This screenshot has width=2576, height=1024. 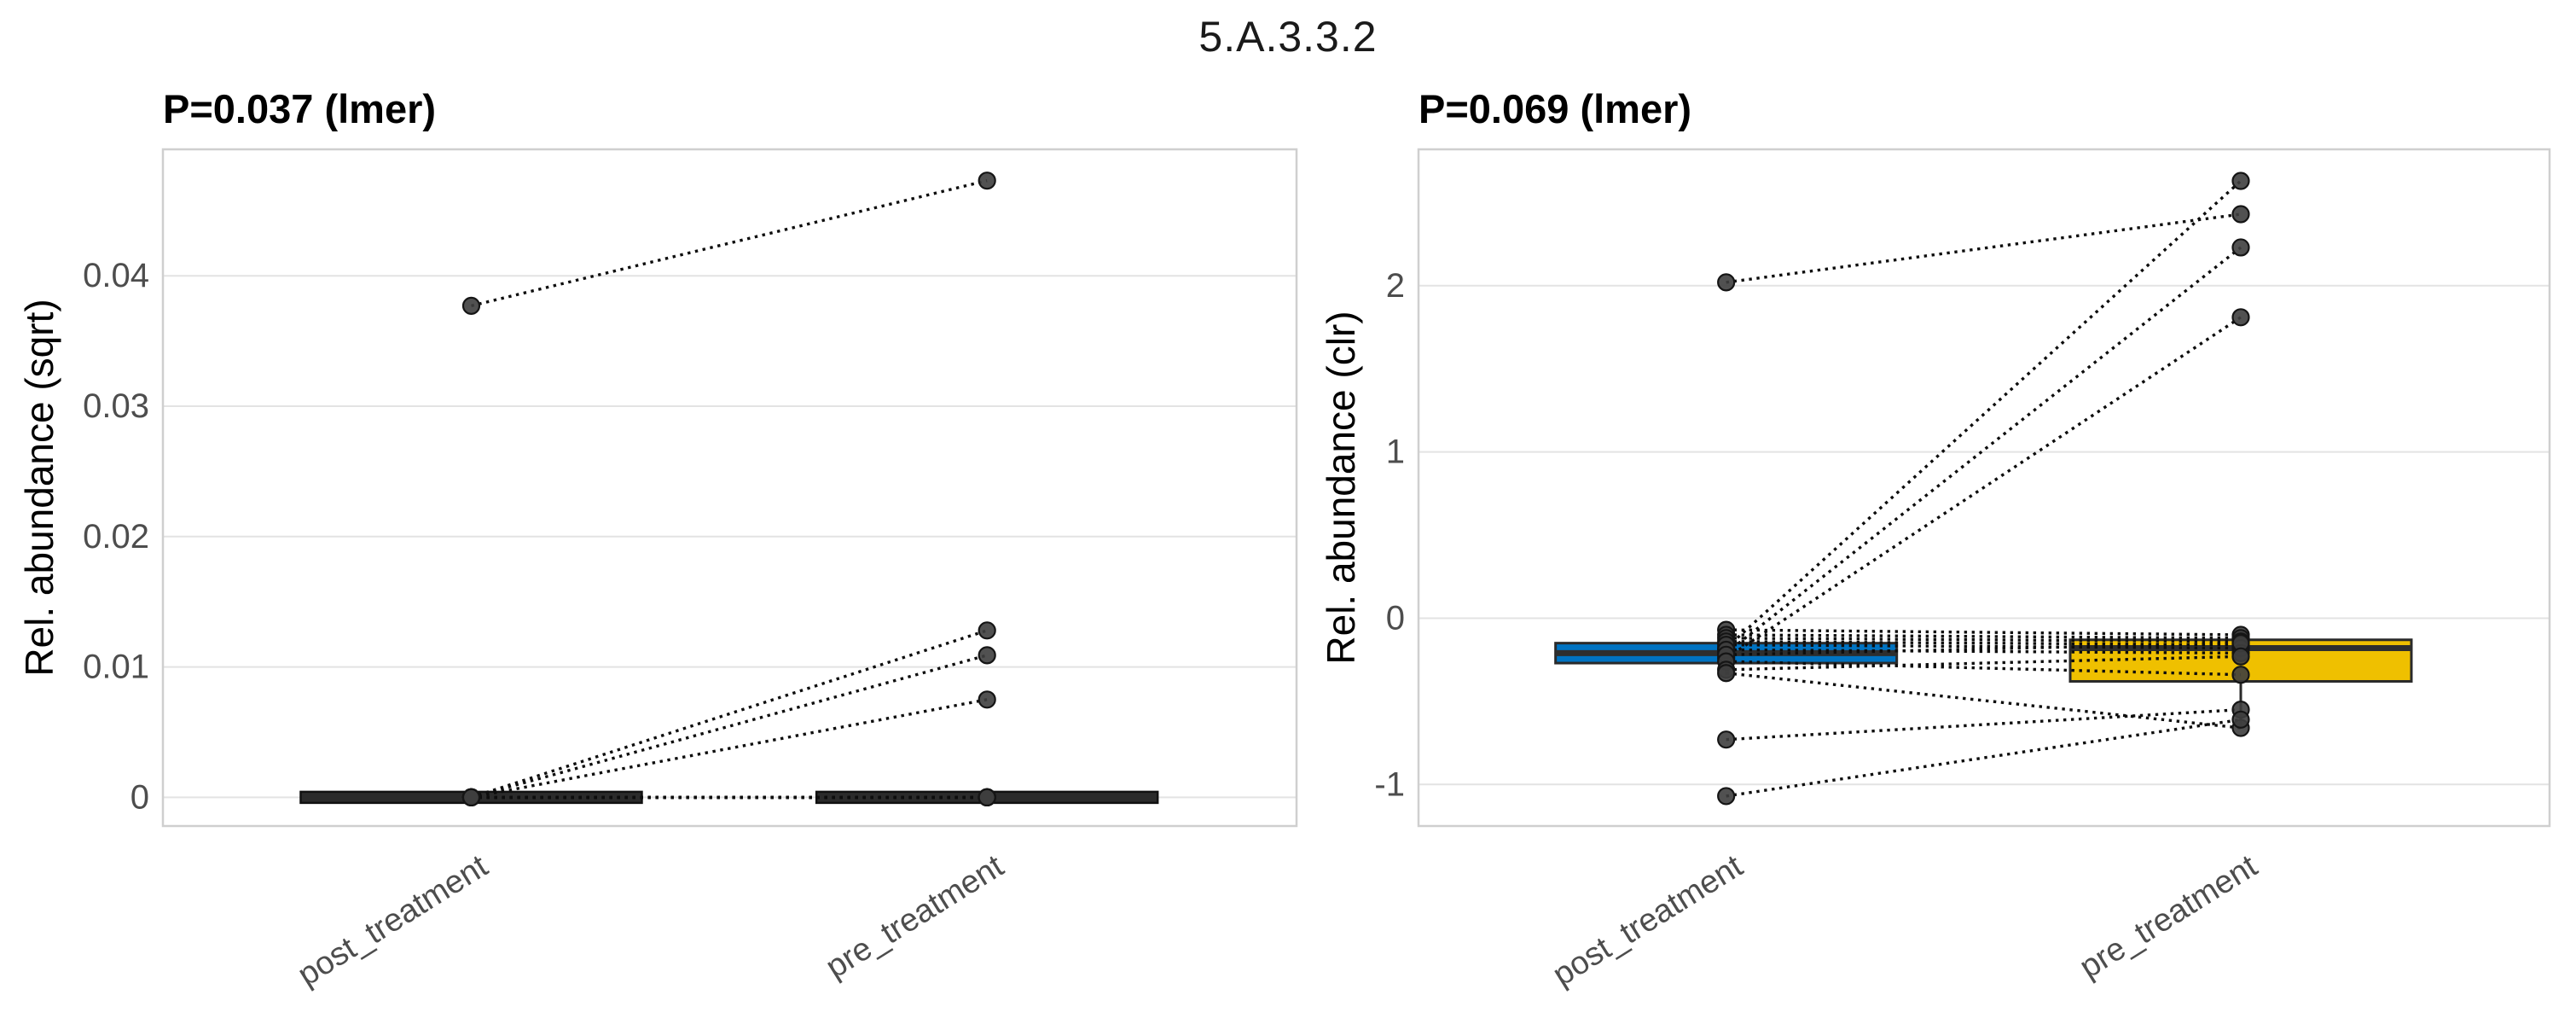 I want to click on y-tick-label: 0.03, so click(x=116, y=406).